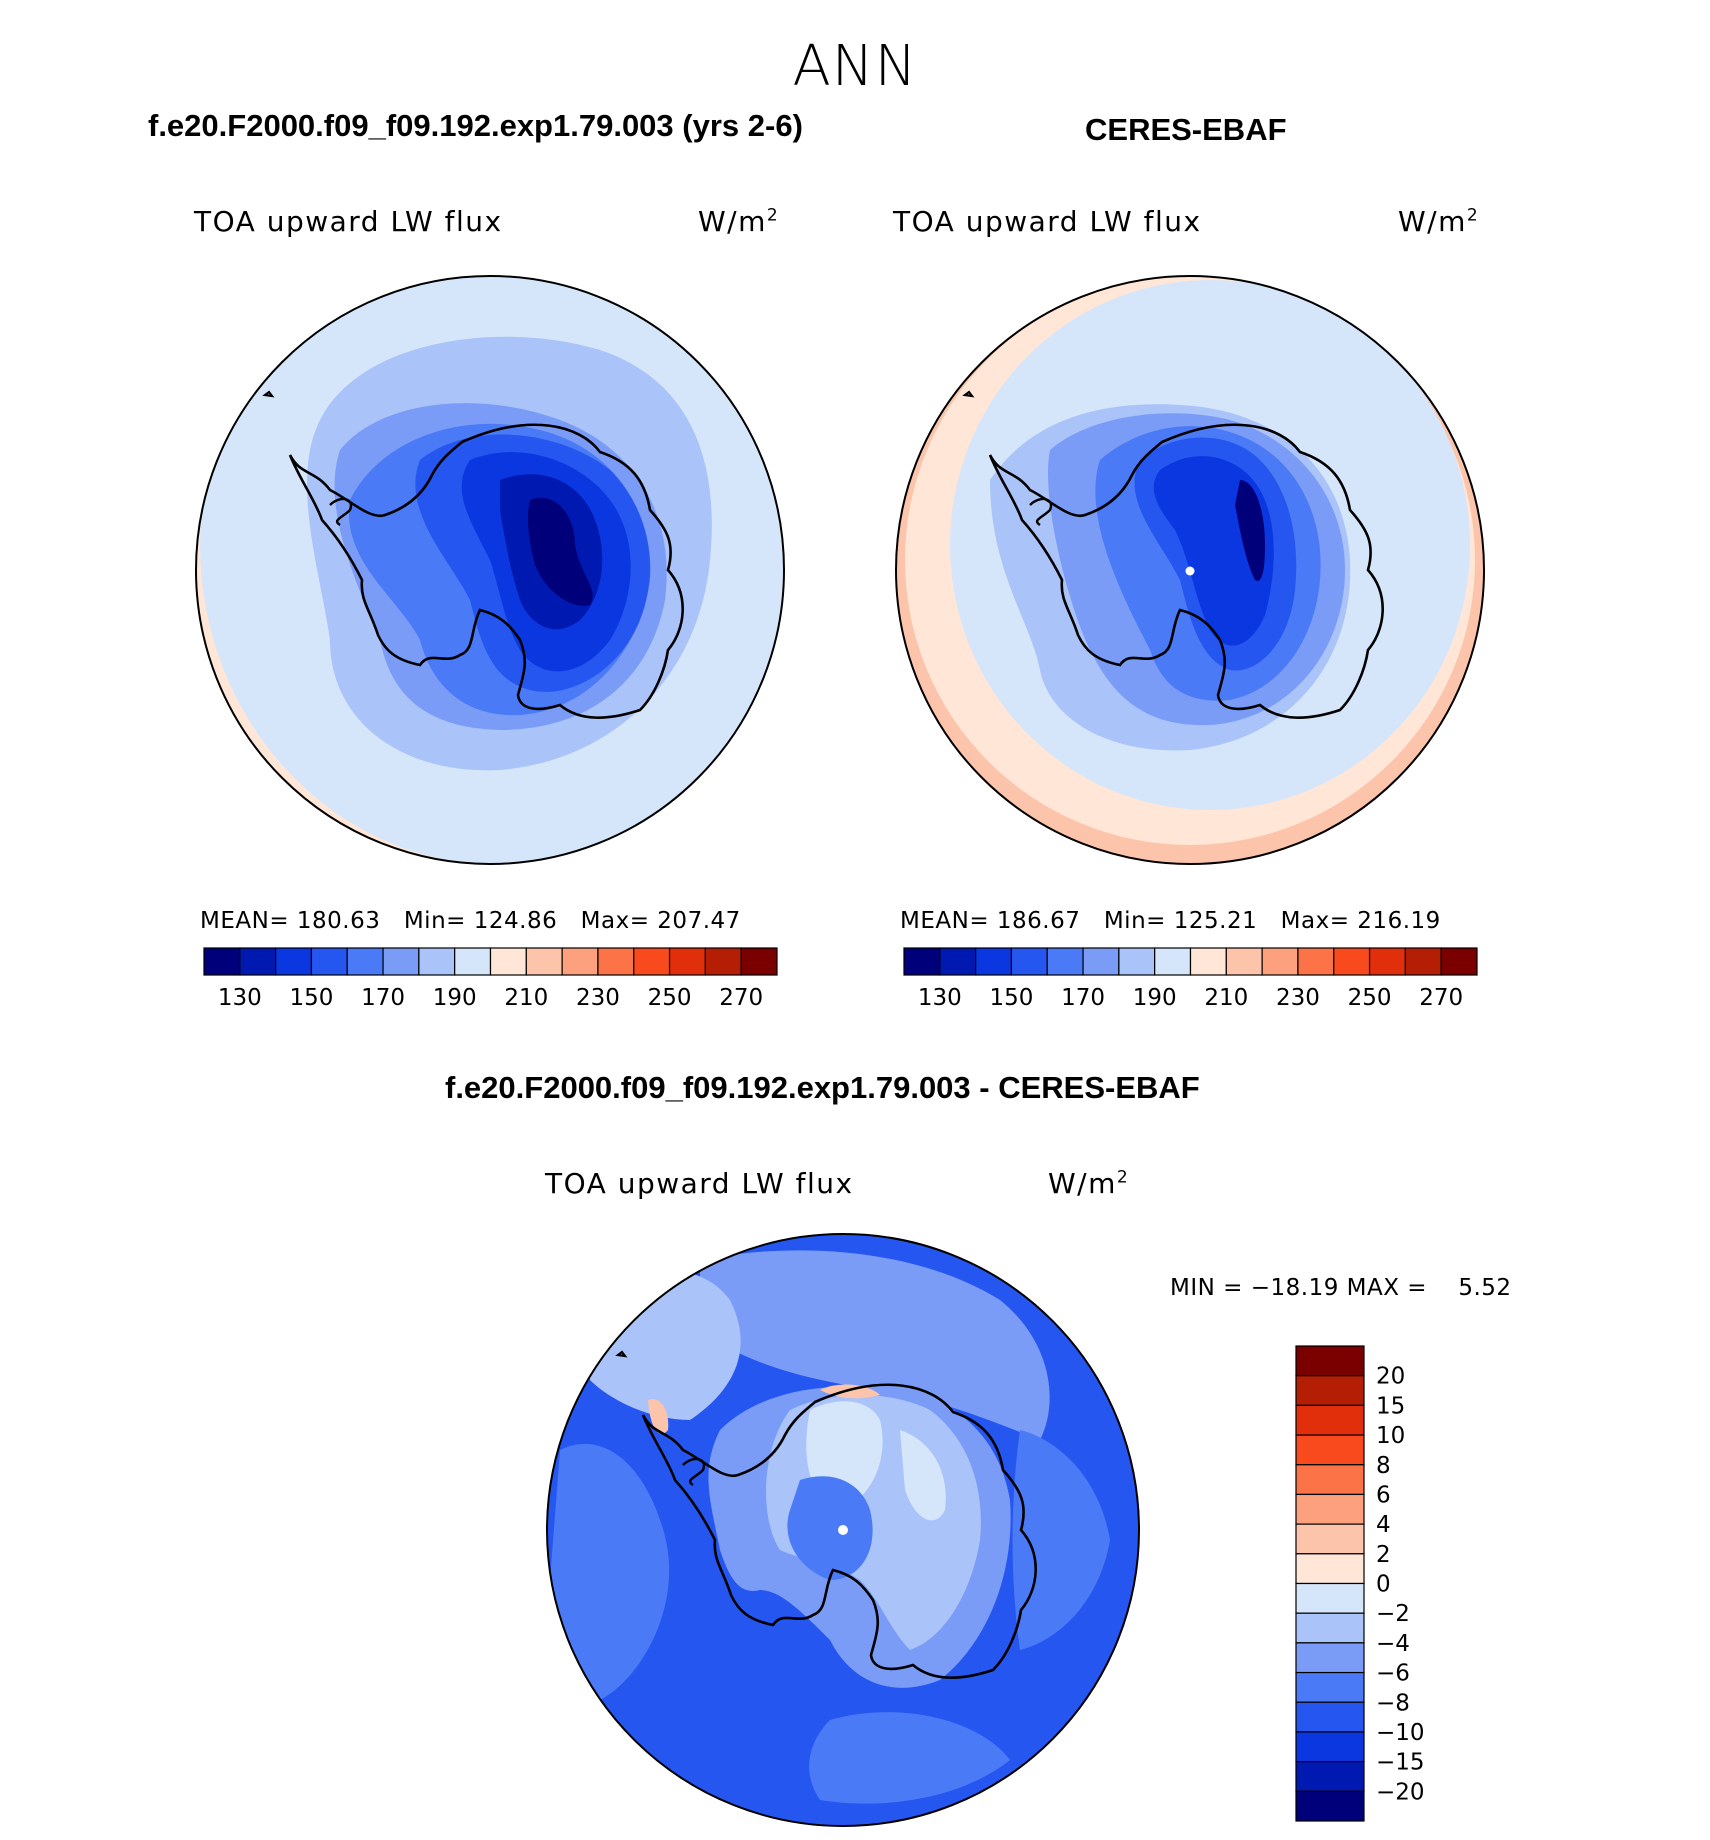 This screenshot has width=1710, height=1840. What do you see at coordinates (1400, 1733) in the screenshot?
I see `colorbar-tick-label: −10` at bounding box center [1400, 1733].